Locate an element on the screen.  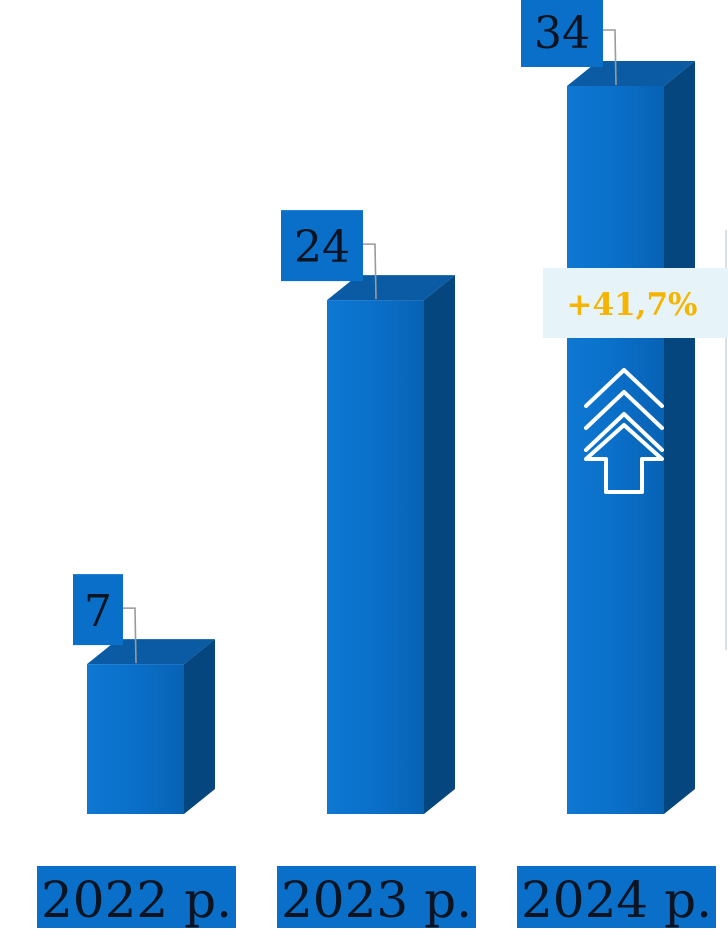
category-label-3: 2024 р. is located at coordinates (616, 897).